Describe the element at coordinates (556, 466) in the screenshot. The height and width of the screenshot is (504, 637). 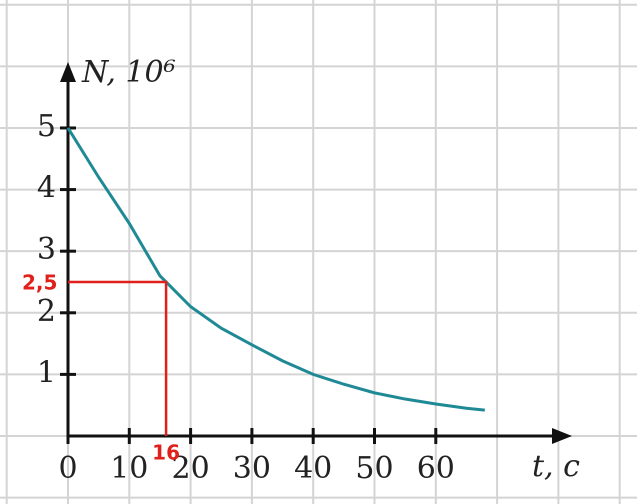
I see `x-axis-label: t, c` at that location.